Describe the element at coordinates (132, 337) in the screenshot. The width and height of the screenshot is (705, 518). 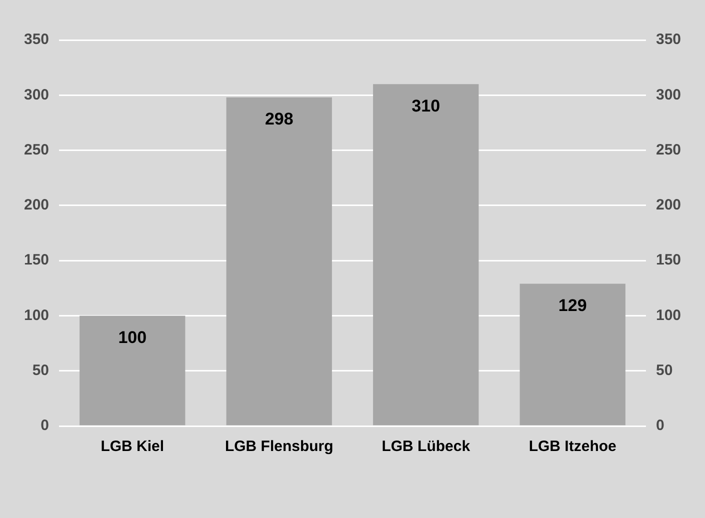
I see `data-label: 100` at that location.